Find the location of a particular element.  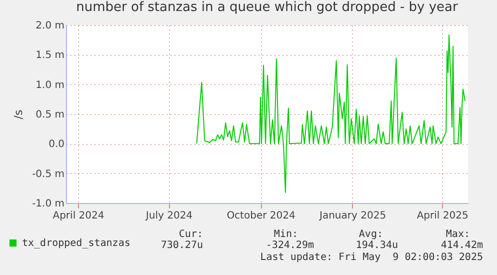

x-tick-label: April 2024 is located at coordinates (78, 216).